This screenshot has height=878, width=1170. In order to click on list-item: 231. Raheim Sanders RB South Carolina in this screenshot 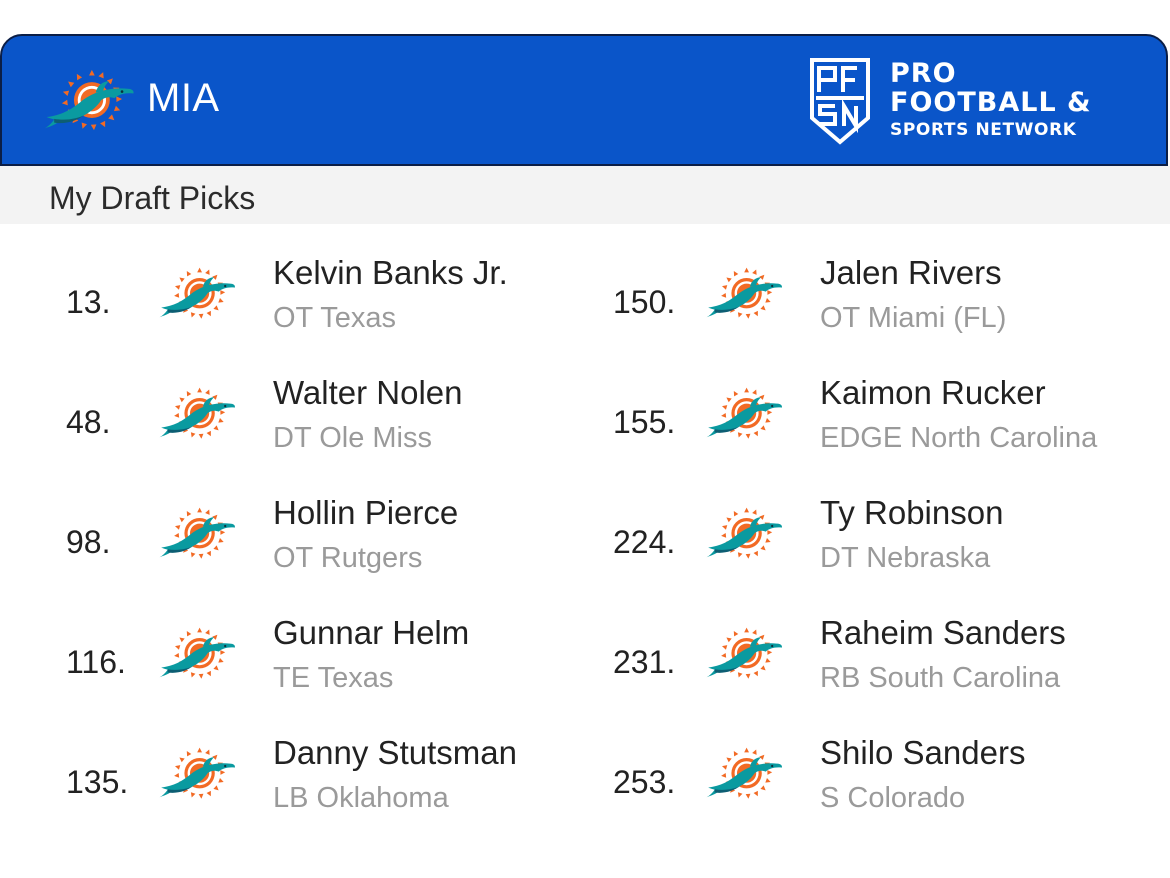, I will do `click(883, 655)`.